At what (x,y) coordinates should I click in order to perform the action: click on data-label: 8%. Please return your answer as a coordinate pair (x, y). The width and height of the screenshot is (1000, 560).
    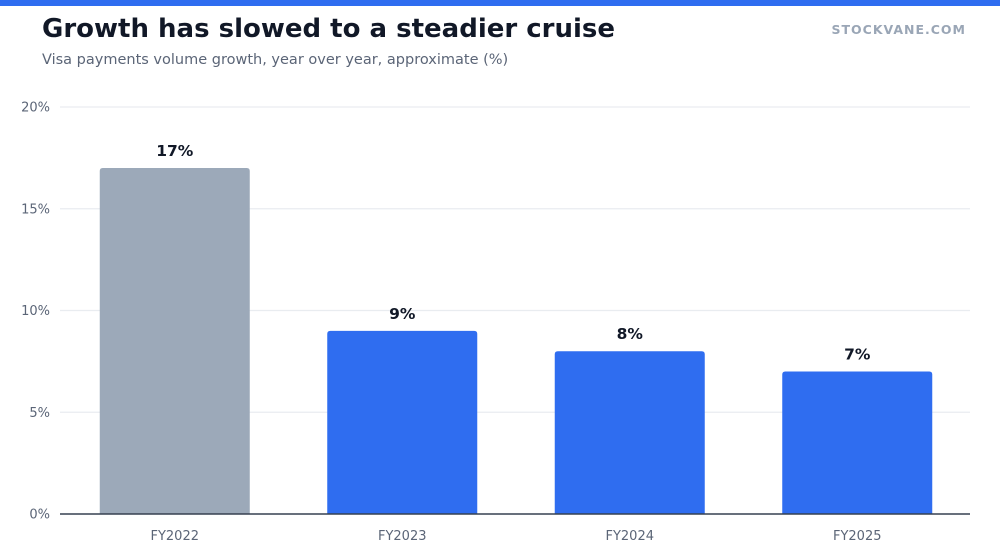
    Looking at the image, I should click on (630, 334).